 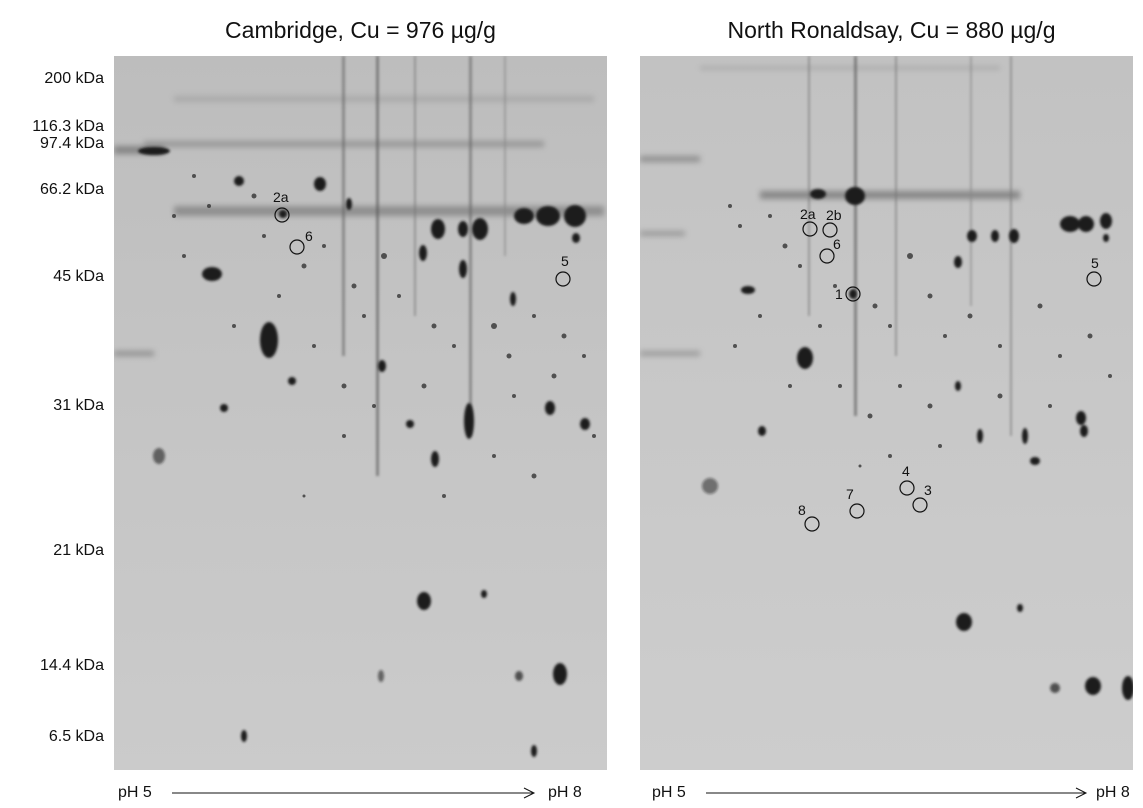 What do you see at coordinates (1113, 792) in the screenshot?
I see `ph-end-right: pH 8` at bounding box center [1113, 792].